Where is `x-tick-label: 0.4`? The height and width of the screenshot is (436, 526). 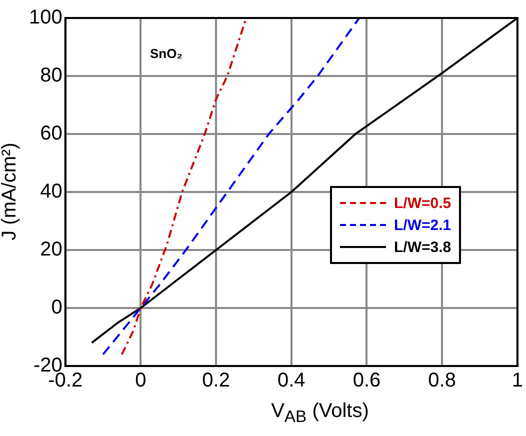 x-tick-label: 0.4 is located at coordinates (292, 381).